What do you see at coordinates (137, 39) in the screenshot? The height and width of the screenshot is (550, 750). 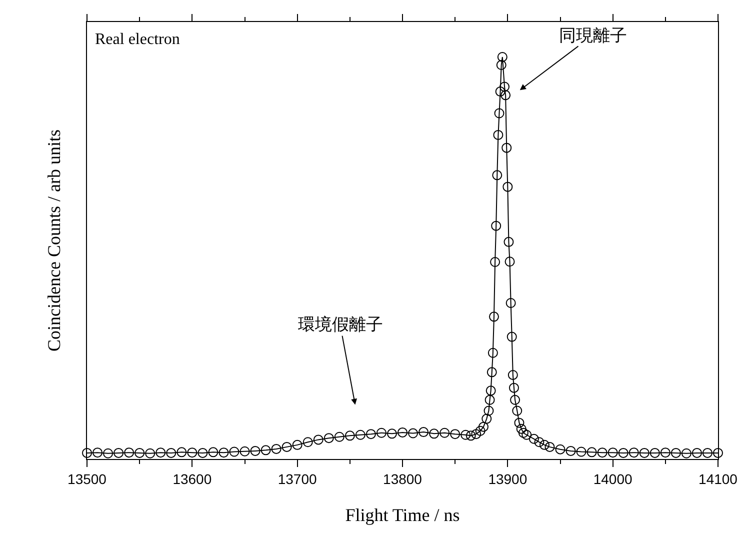 I see `text: Real electron` at bounding box center [137, 39].